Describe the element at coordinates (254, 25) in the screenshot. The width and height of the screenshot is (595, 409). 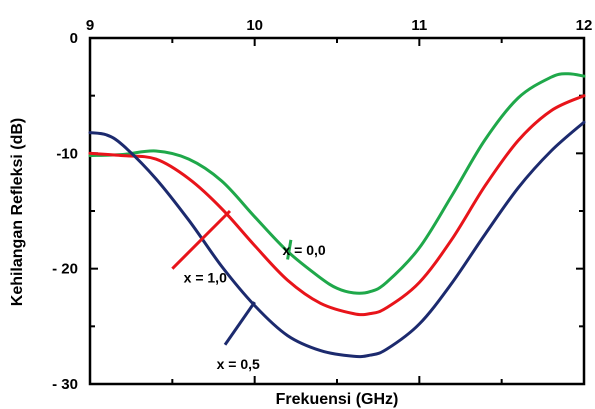
I see `x-tick-label: 10` at that location.